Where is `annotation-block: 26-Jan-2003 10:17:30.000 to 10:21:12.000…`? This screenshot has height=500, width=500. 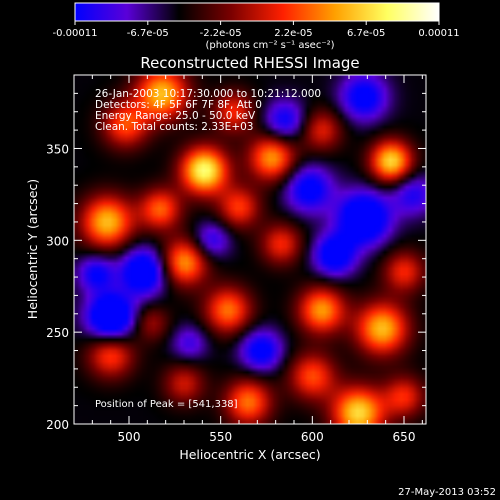 annotation-block: 26-Jan-2003 10:17:30.000 to 10:21:12.000… is located at coordinates (208, 110).